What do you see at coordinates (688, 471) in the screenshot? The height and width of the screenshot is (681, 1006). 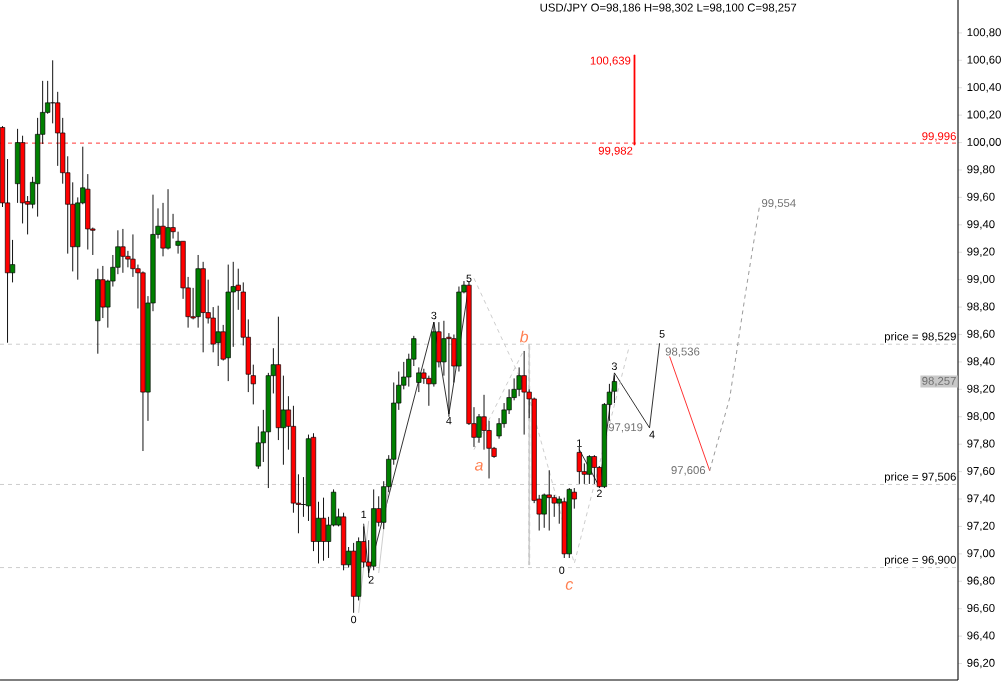 I see `annotation: 97,606` at bounding box center [688, 471].